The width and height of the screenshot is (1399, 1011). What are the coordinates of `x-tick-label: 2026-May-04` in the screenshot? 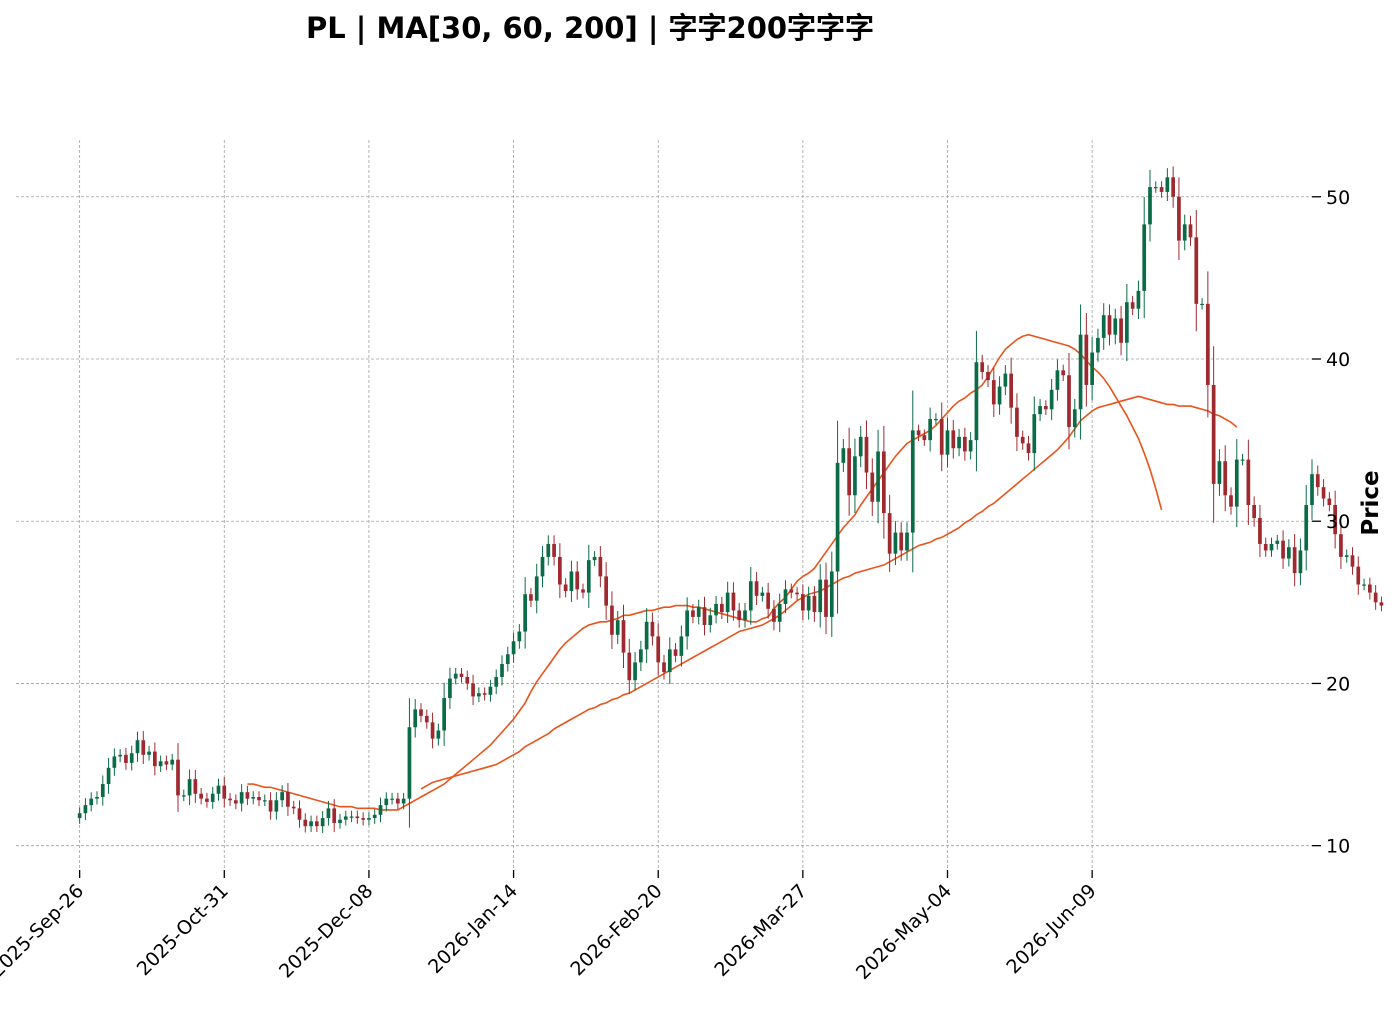 It's located at (904, 932).